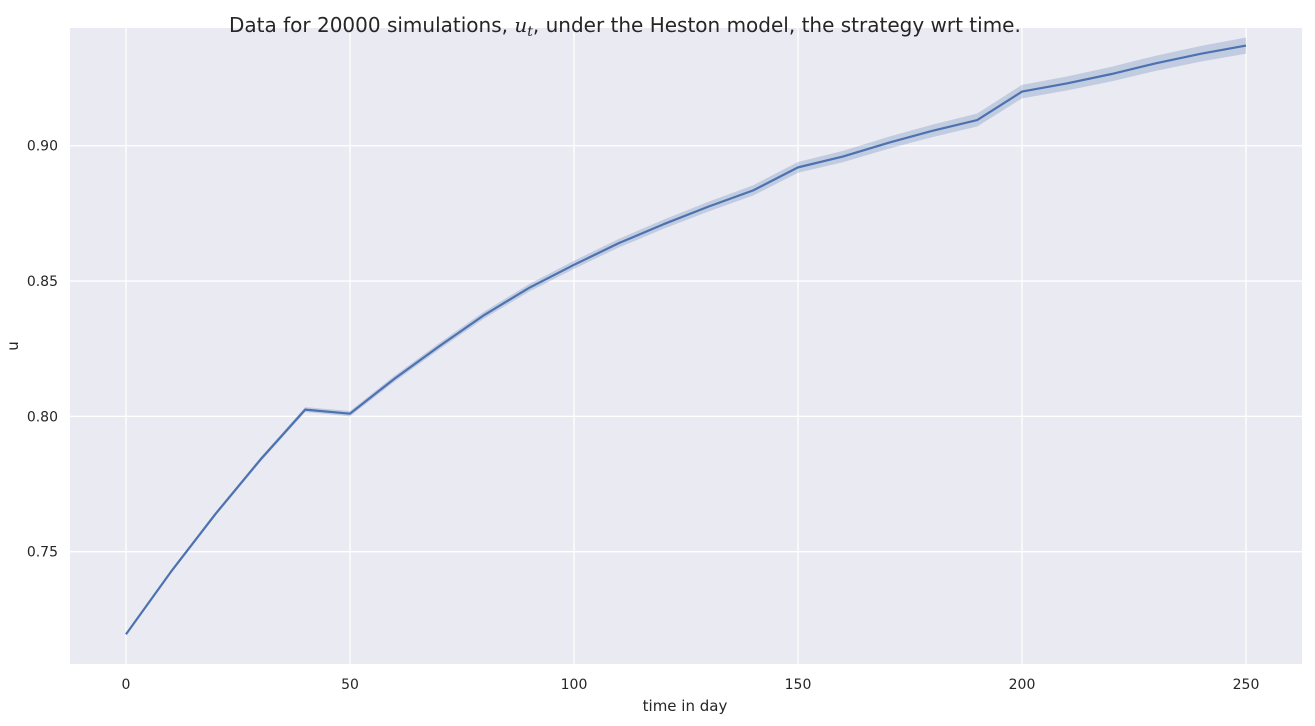 The height and width of the screenshot is (726, 1315). Describe the element at coordinates (574, 685) in the screenshot. I see `x-tick-label: 100` at that location.